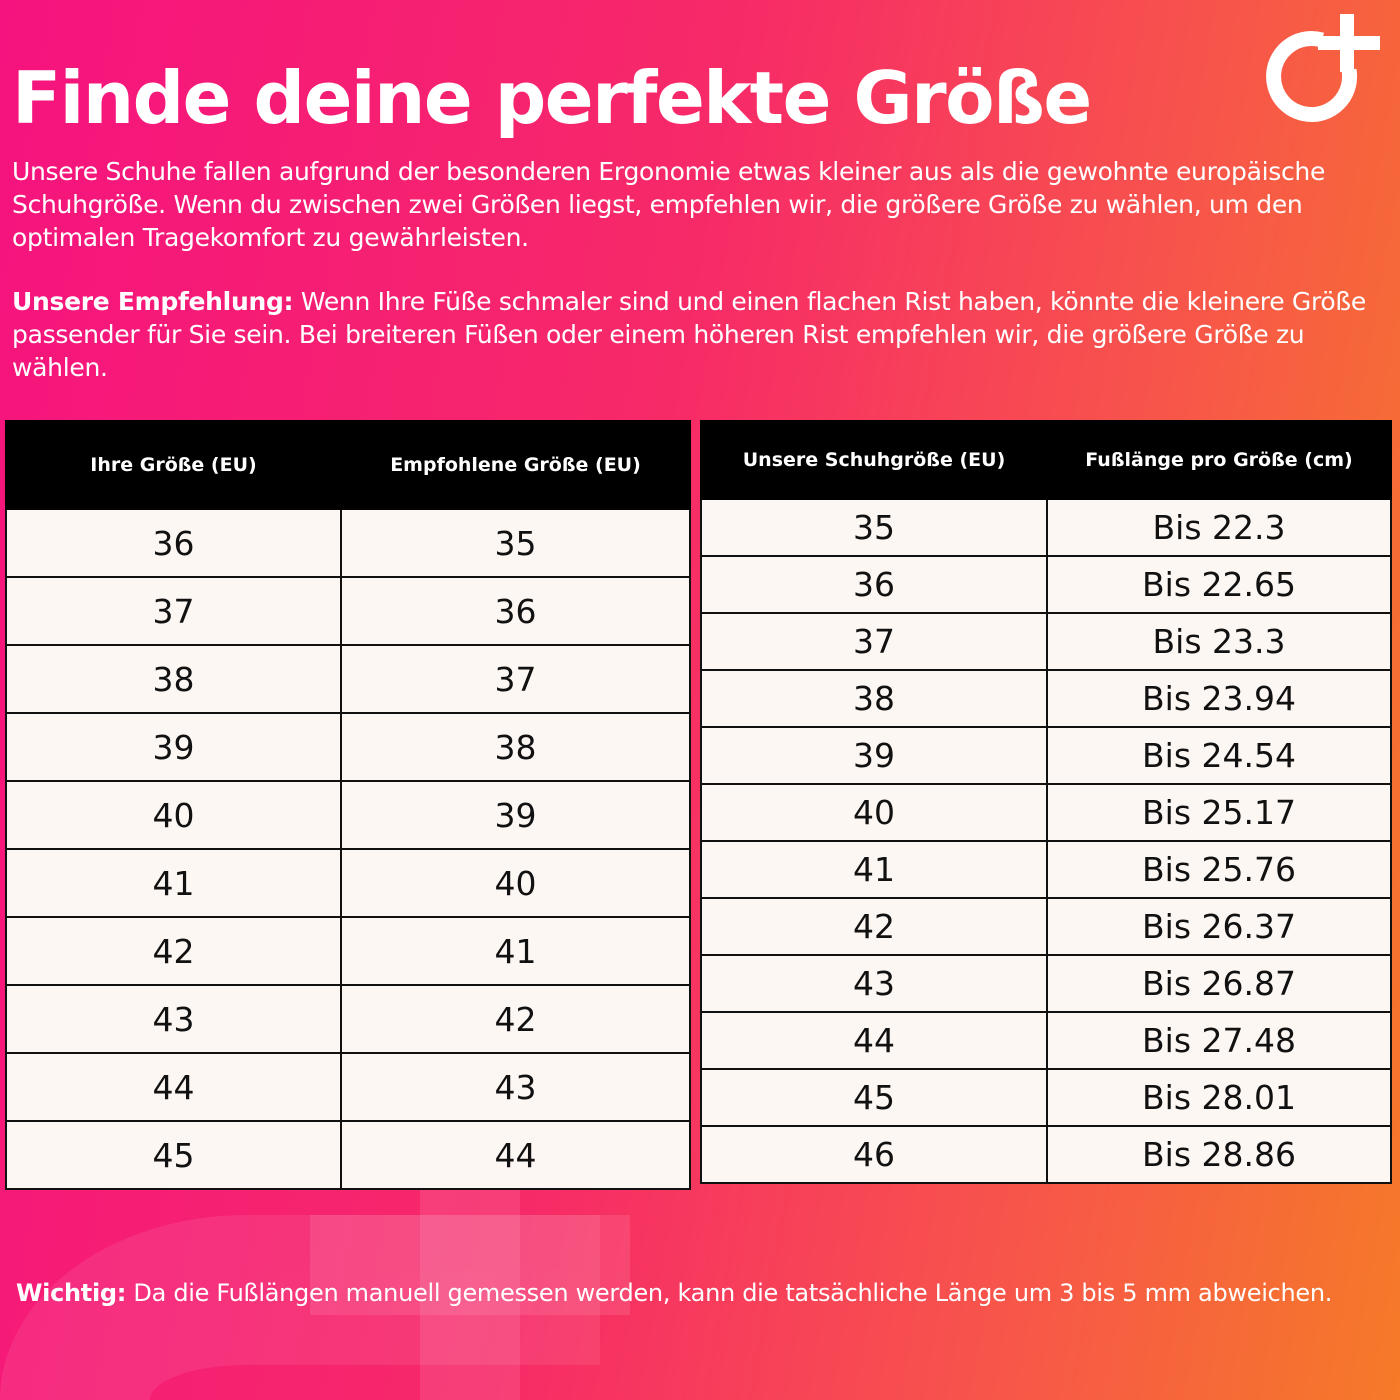 The image size is (1400, 1400). What do you see at coordinates (1219, 1154) in the screenshot?
I see `table-cell: Bis 28.86` at bounding box center [1219, 1154].